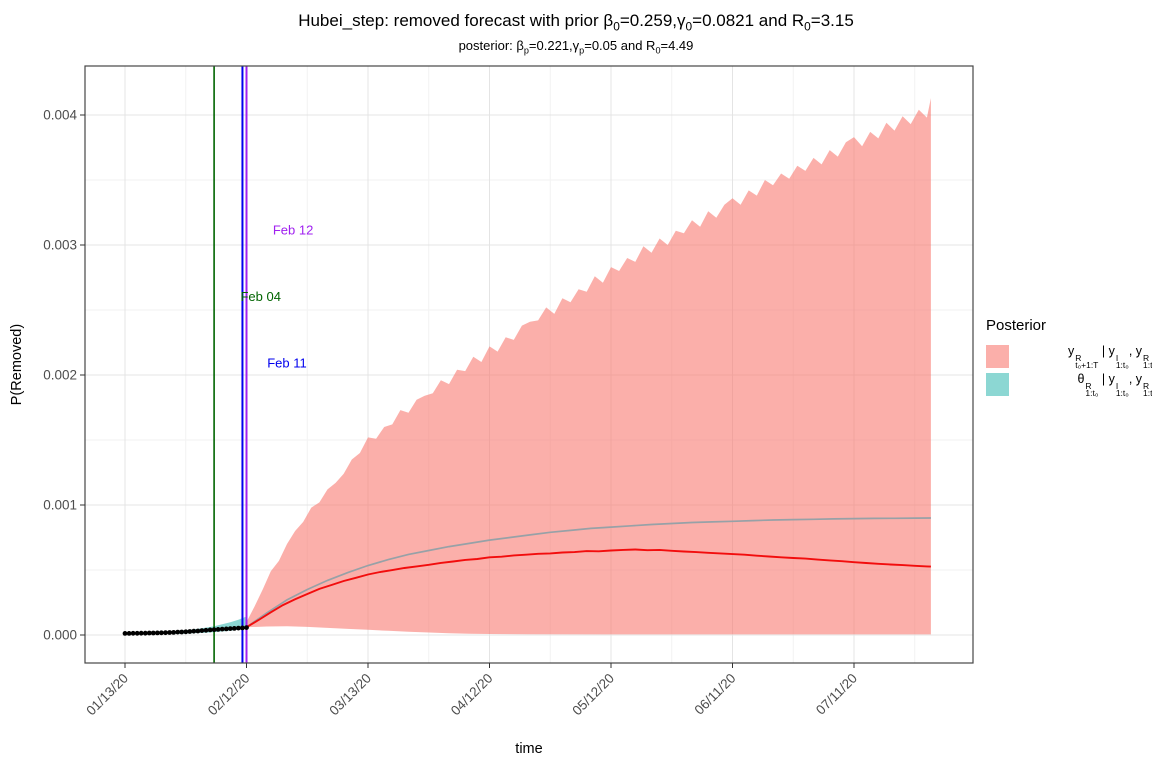 The height and width of the screenshot is (768, 1152). Describe the element at coordinates (60, 375) in the screenshot. I see `svg-text: 0.002` at that location.